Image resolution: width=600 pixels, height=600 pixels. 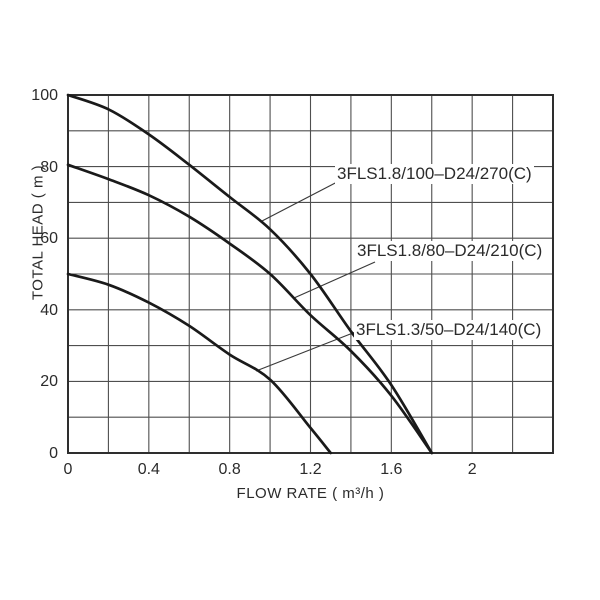 I want to click on x-tick-label: 0.8, so click(x=229, y=469).